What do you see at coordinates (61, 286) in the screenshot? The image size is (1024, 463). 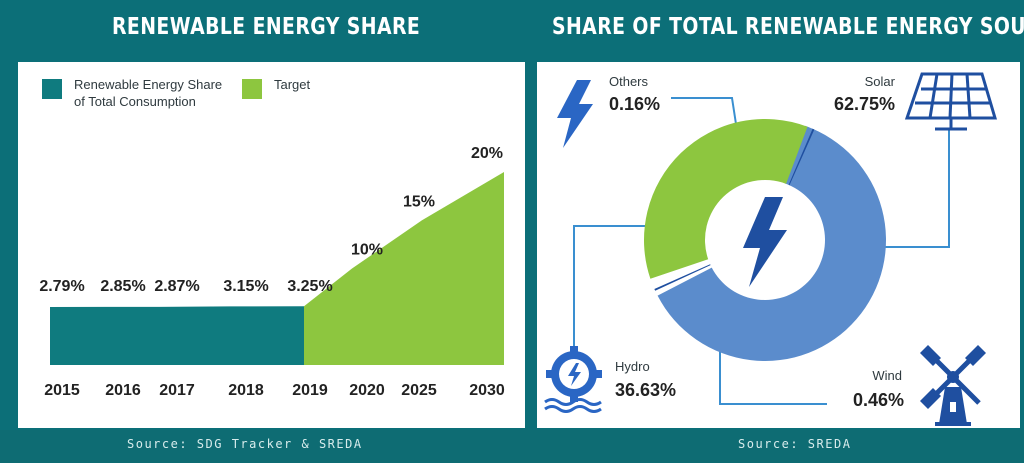 I see `value-label-2015: 2.79%` at bounding box center [61, 286].